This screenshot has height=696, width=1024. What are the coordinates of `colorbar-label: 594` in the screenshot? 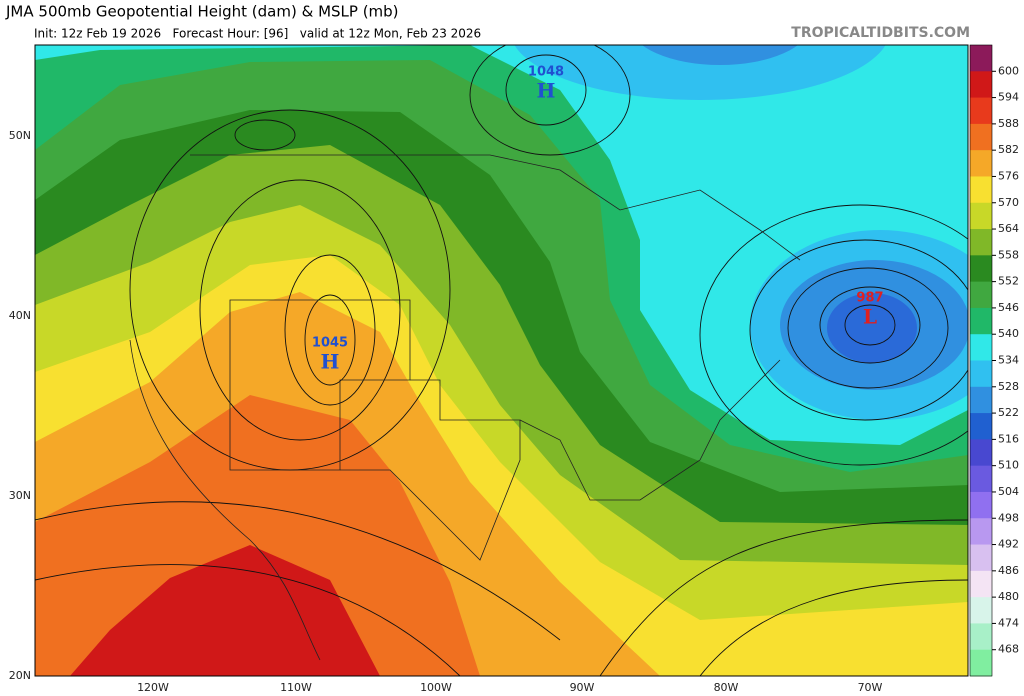 It's located at (1008, 97).